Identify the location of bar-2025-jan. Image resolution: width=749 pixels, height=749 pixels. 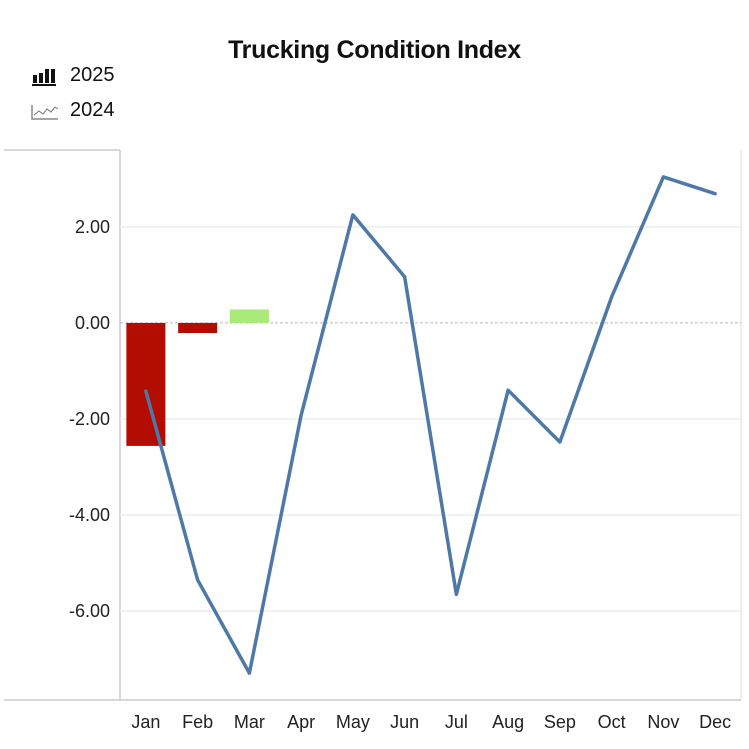
(146, 384).